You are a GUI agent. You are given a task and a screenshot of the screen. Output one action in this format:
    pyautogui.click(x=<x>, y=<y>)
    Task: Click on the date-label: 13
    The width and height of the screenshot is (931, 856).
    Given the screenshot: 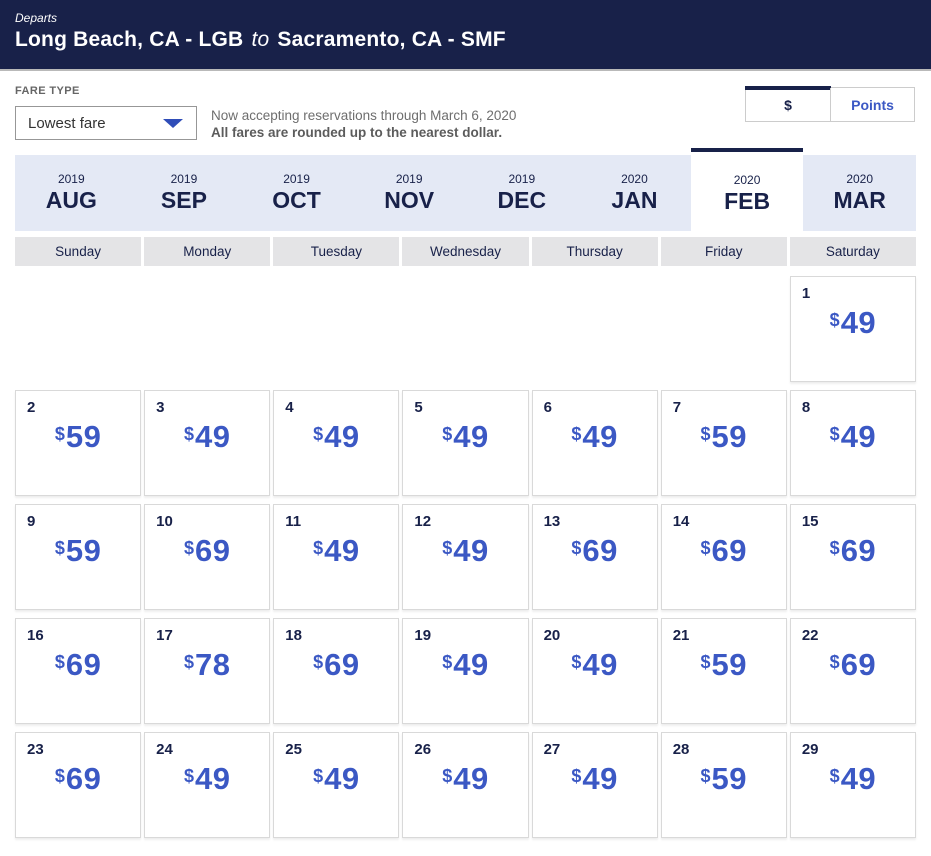 What is the action you would take?
    pyautogui.click(x=552, y=521)
    